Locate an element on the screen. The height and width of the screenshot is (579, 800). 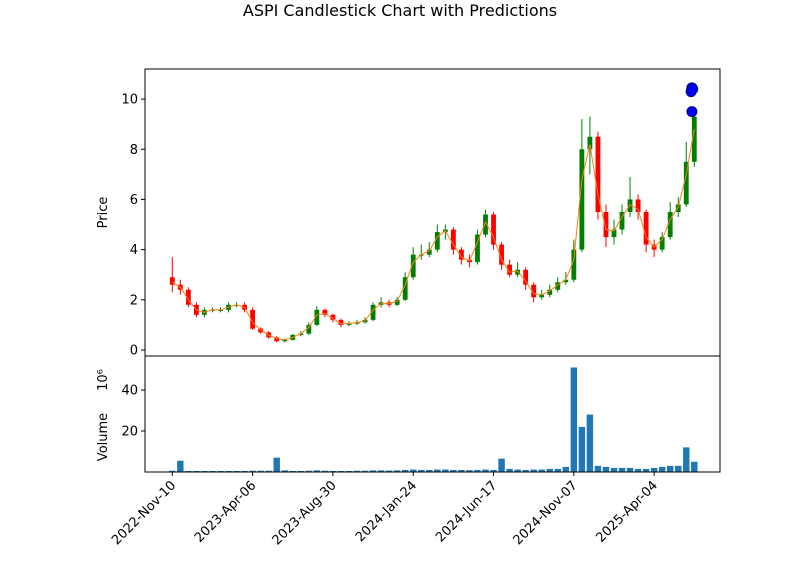
plot-area is located at coordinates (433, 419).